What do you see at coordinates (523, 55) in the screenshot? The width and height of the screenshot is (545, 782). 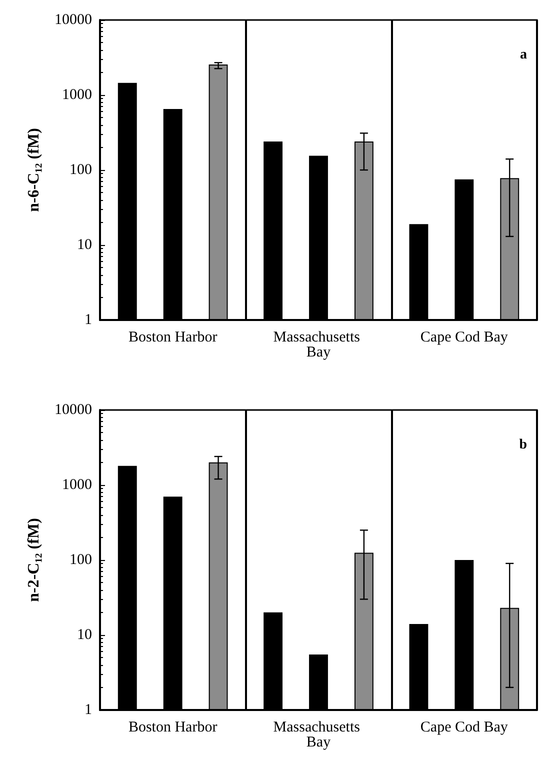 I see `annotation: a` at bounding box center [523, 55].